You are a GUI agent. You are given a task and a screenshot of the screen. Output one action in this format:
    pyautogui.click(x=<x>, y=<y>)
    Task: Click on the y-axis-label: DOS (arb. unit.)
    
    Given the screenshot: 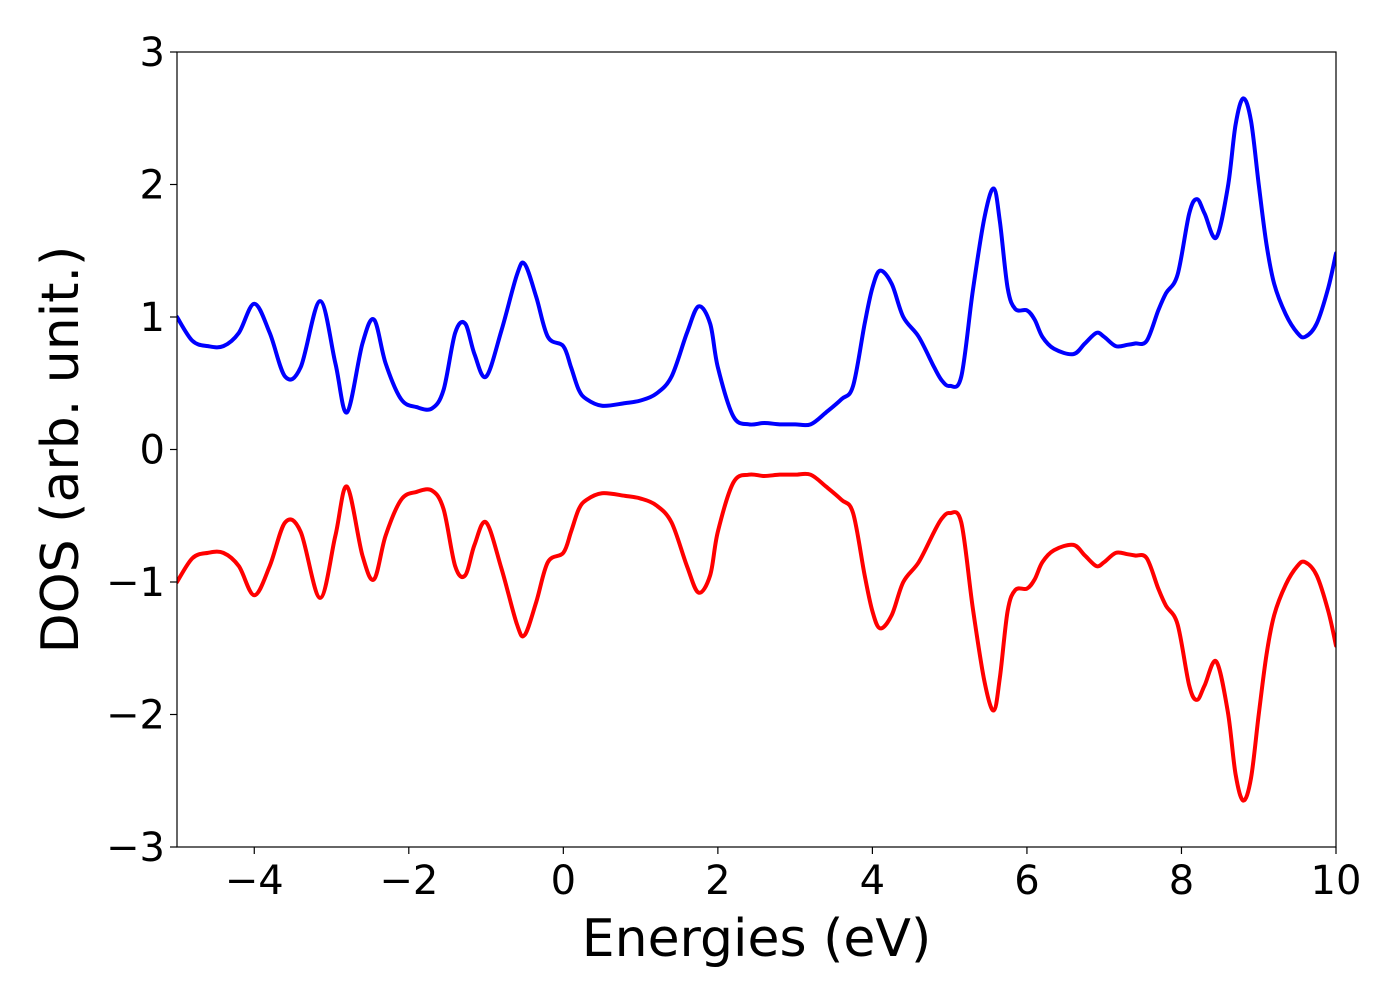 What is the action you would take?
    pyautogui.click(x=61, y=450)
    